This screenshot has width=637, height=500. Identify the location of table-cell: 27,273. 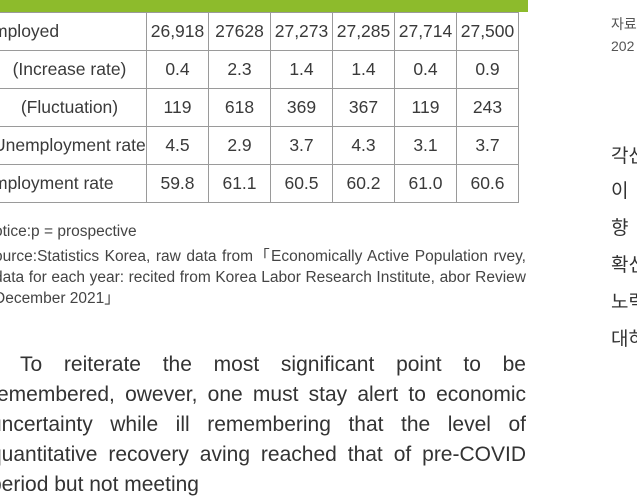
(301, 31).